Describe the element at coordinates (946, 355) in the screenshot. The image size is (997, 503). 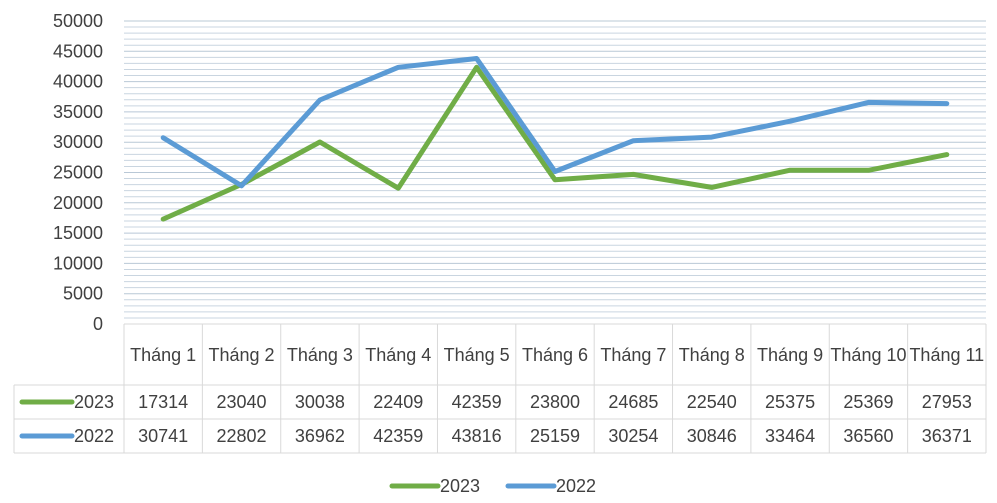
I see `category-label: Tháng 11` at that location.